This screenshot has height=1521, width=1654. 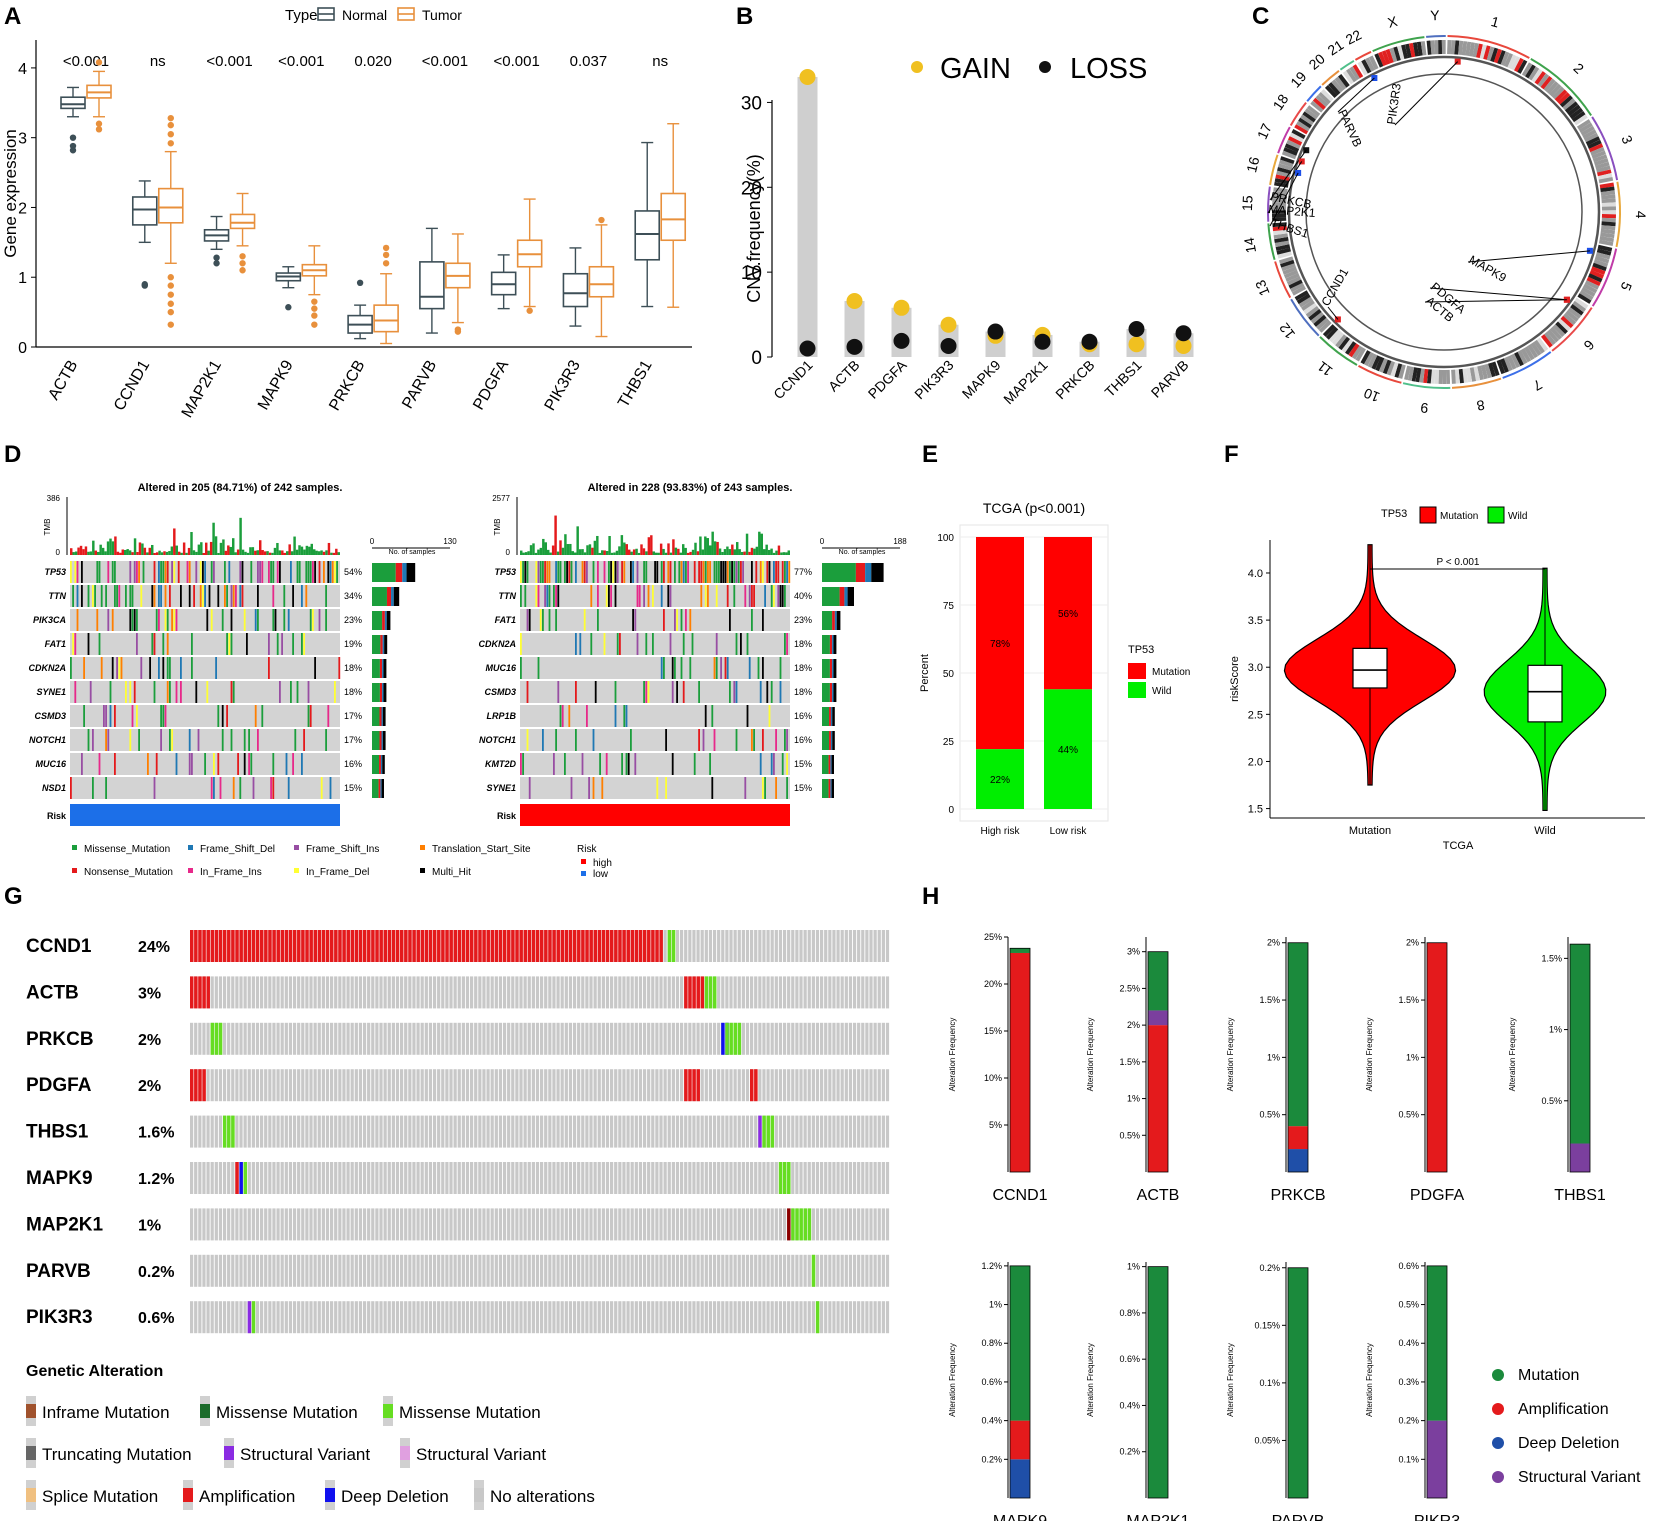 What do you see at coordinates (925, 673) in the screenshot?
I see `y-axis-label: Percent` at bounding box center [925, 673].